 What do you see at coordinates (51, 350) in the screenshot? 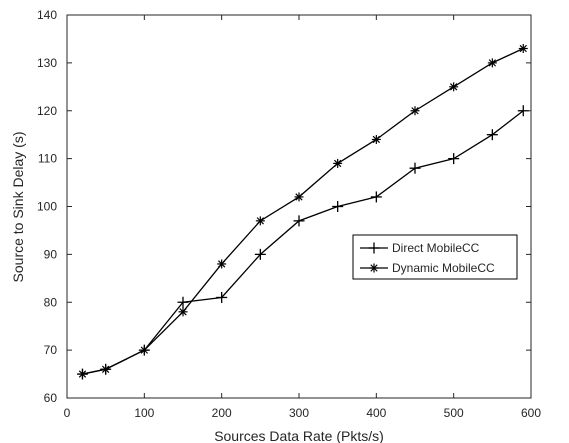
I see `y-tick-label: 70` at bounding box center [51, 350].